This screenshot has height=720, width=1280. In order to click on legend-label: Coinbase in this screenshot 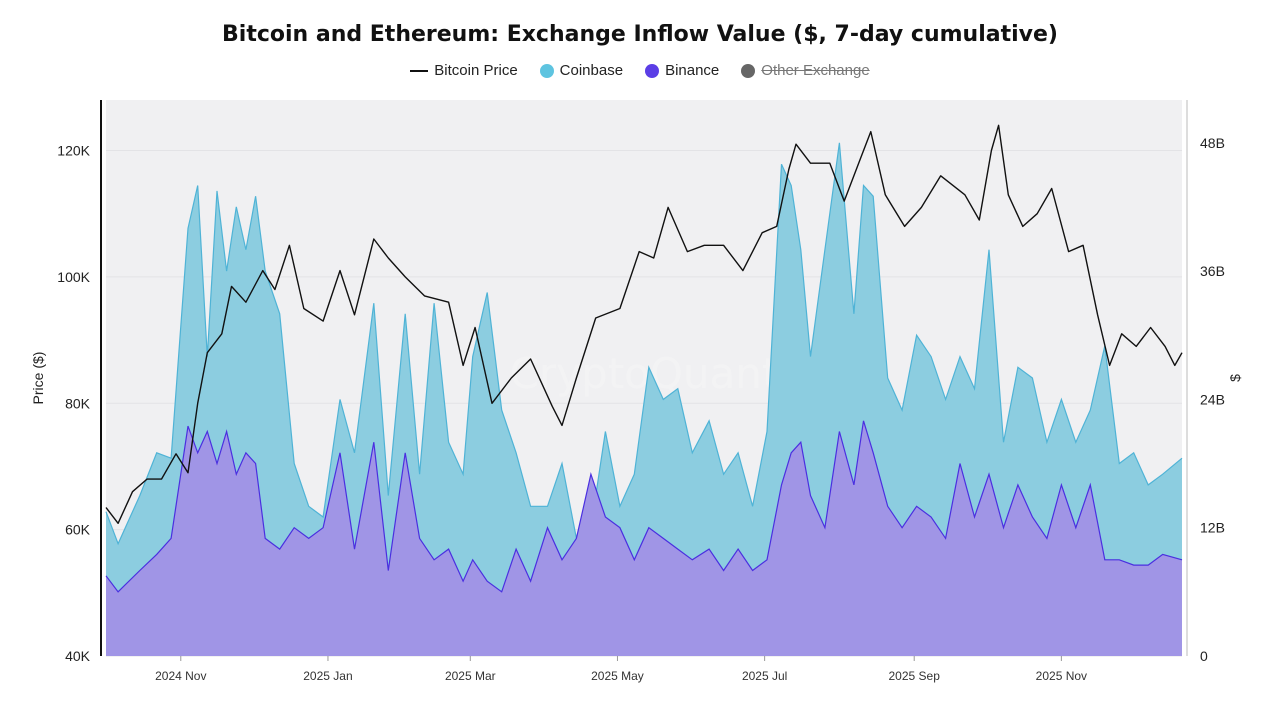, I will do `click(591, 70)`.